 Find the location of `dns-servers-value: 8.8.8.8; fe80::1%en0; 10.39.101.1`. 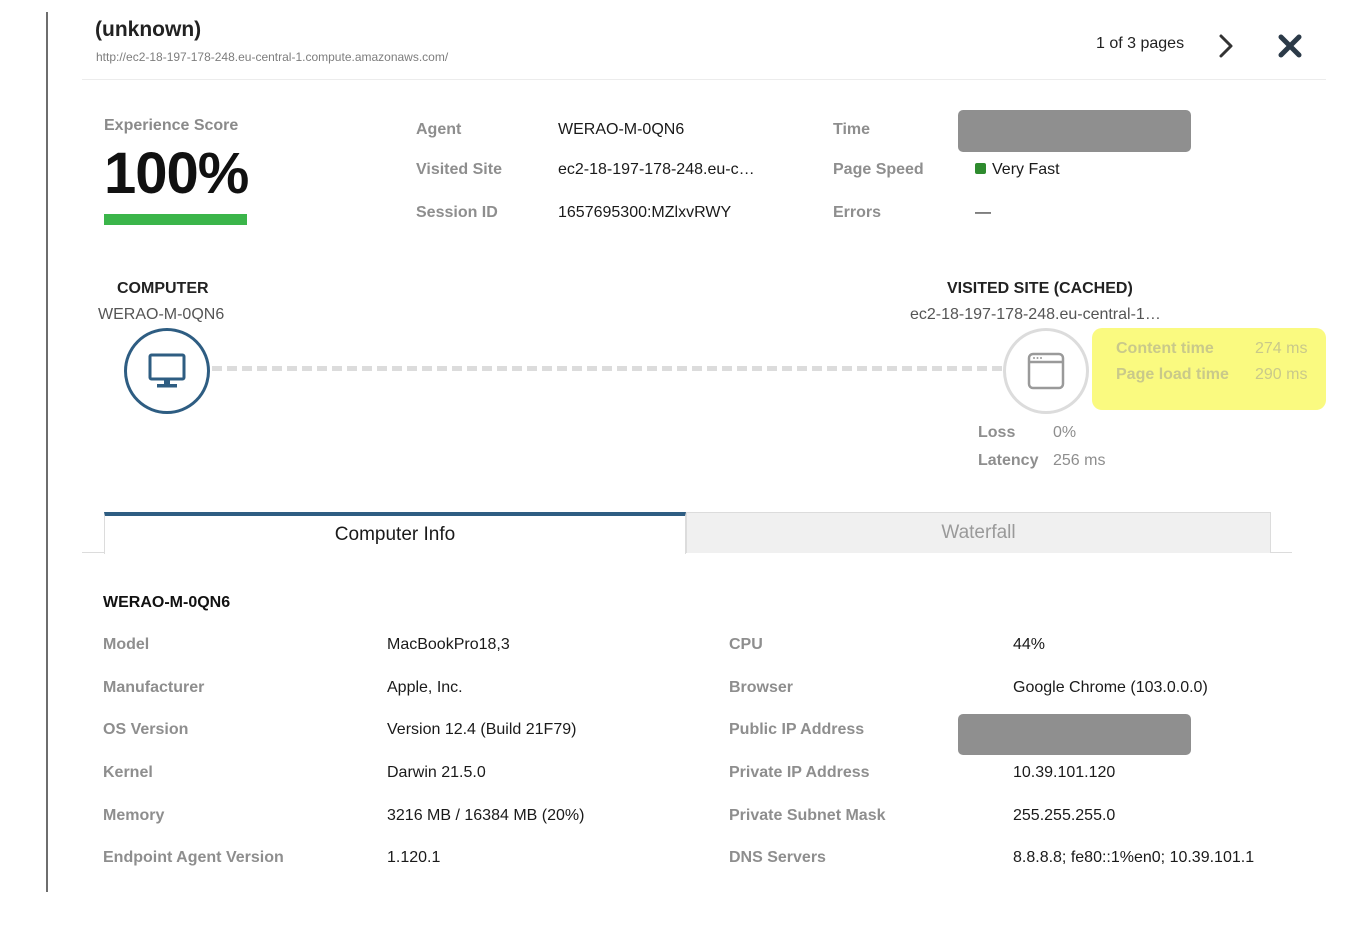

dns-servers-value: 8.8.8.8; fe80::1%en0; 10.39.101.1 is located at coordinates (1134, 857).